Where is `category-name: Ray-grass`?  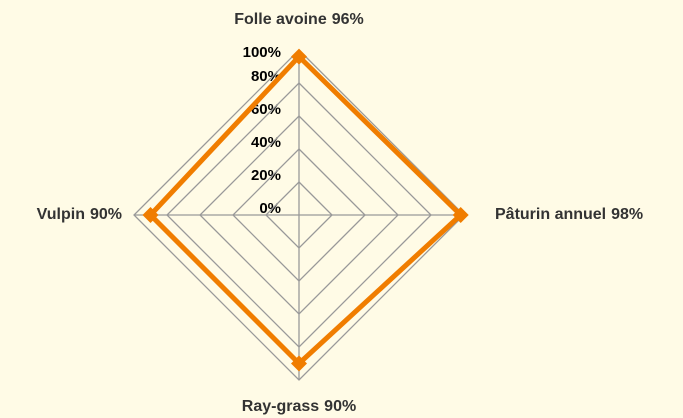 category-name: Ray-grass is located at coordinates (280, 406).